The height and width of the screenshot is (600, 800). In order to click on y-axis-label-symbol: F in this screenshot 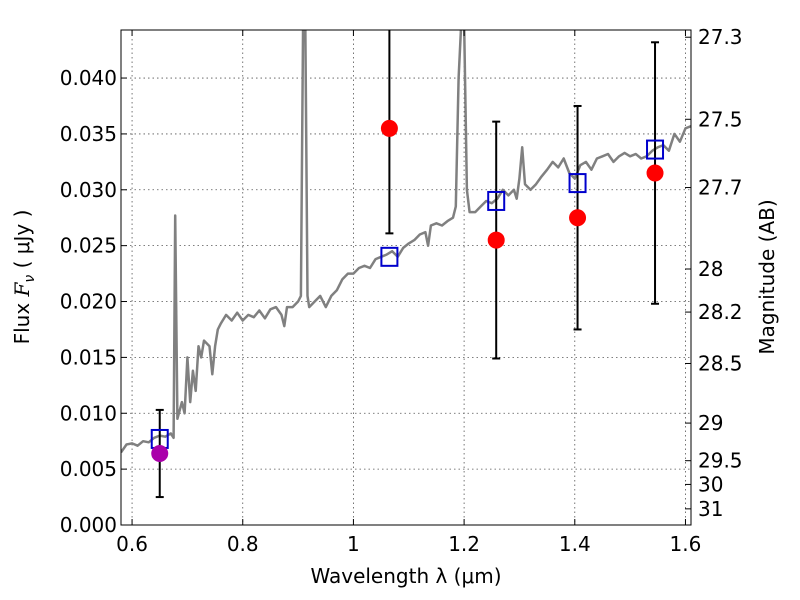, I will do `click(22, 289)`.